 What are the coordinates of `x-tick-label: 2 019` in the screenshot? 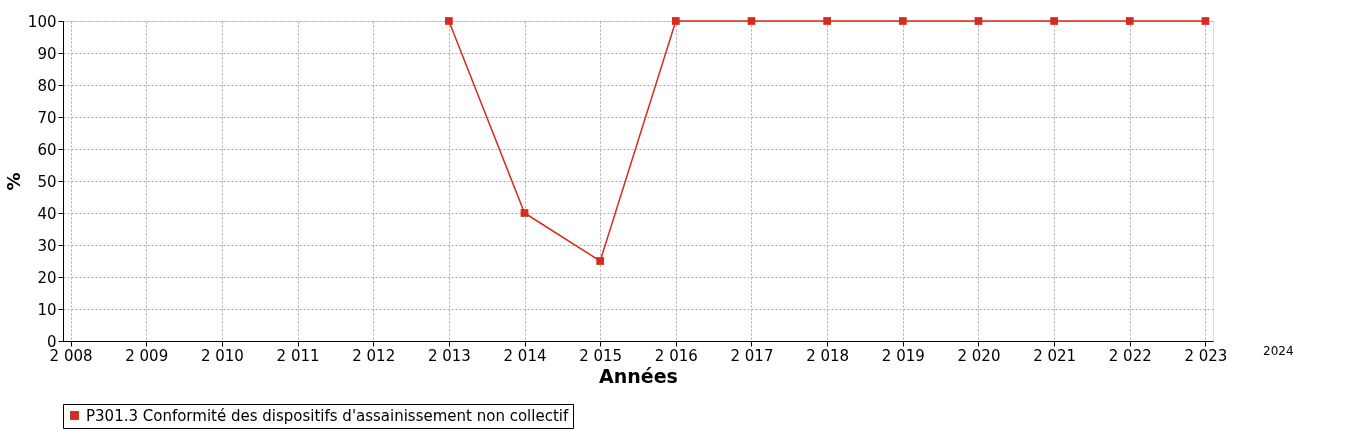 It's located at (903, 355).